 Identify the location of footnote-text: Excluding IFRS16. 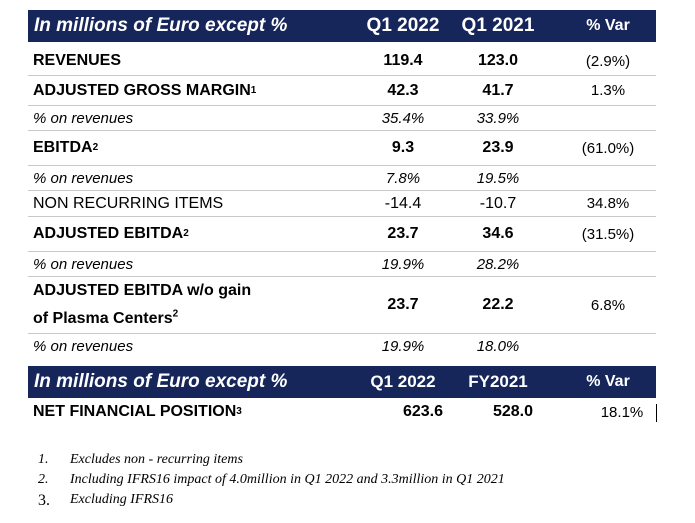
(122, 499).